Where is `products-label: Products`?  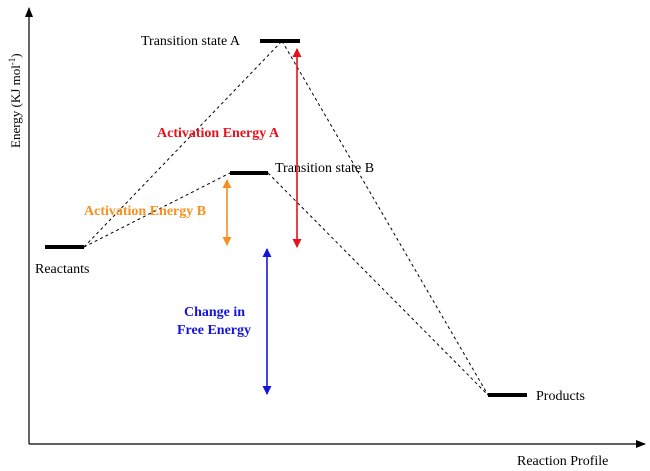
products-label: Products is located at coordinates (560, 396).